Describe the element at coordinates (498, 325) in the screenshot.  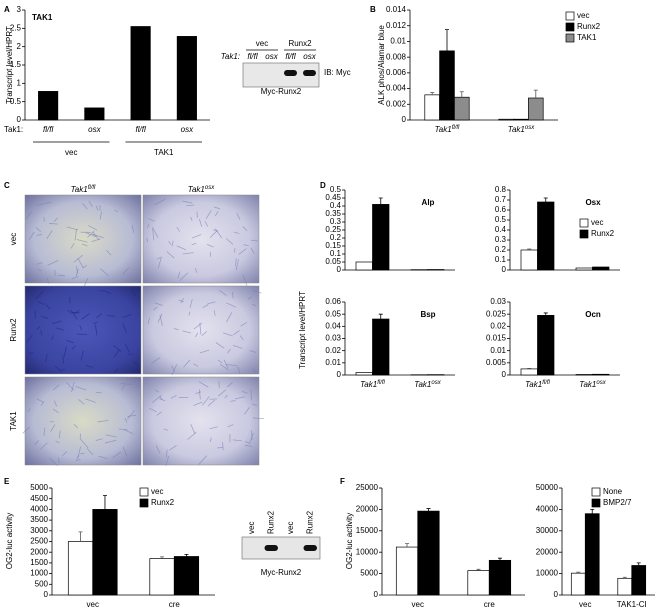
I see `y-tick-label: 0.02` at that location.